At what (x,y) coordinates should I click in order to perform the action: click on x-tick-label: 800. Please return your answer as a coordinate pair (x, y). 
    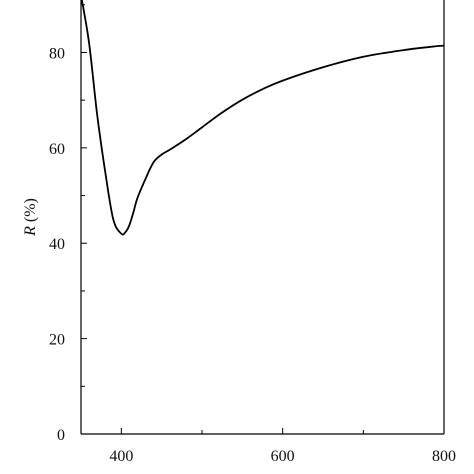
    Looking at the image, I should click on (444, 456).